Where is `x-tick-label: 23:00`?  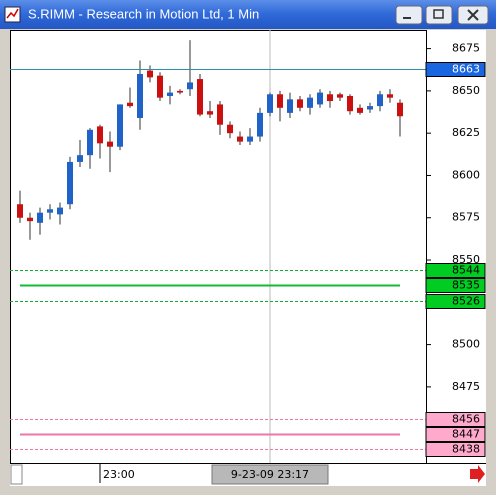 x-tick-label: 23:00 is located at coordinates (119, 474).